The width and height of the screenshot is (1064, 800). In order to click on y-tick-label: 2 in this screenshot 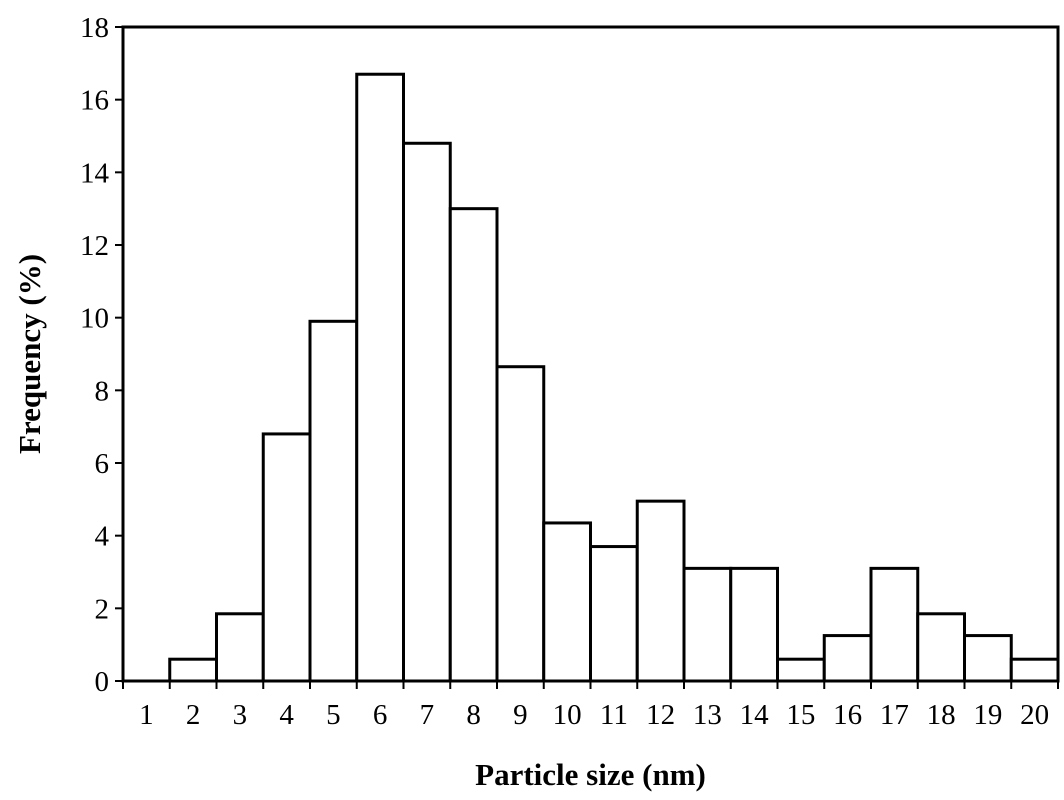, I will do `click(102, 609)`.